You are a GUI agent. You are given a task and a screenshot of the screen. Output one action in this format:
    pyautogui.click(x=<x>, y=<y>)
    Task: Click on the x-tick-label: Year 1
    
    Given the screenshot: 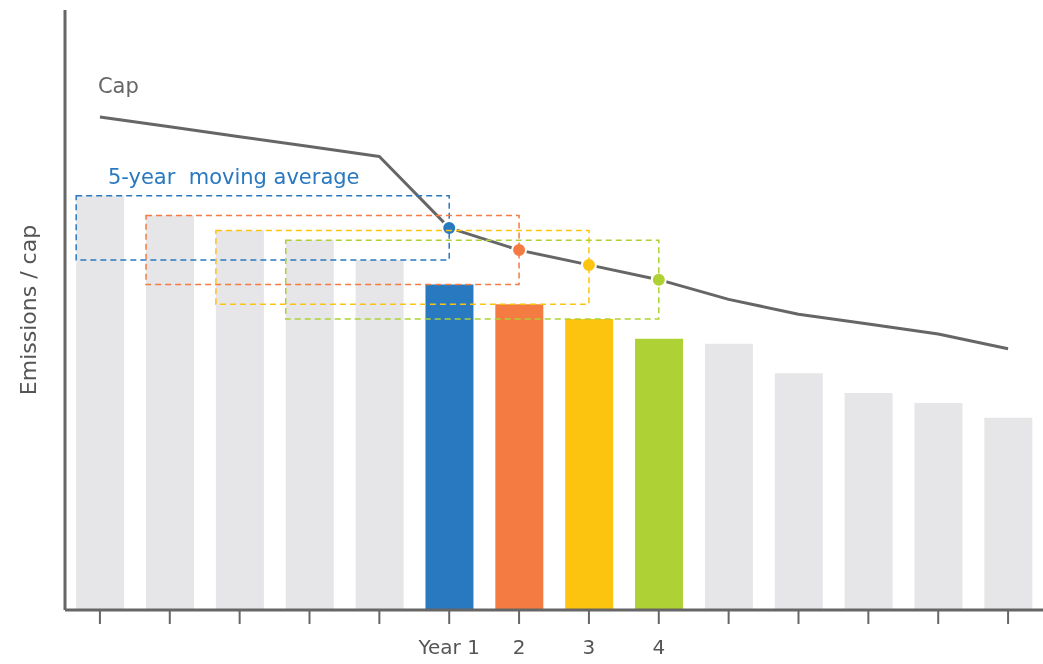 What is the action you would take?
    pyautogui.click(x=448, y=647)
    